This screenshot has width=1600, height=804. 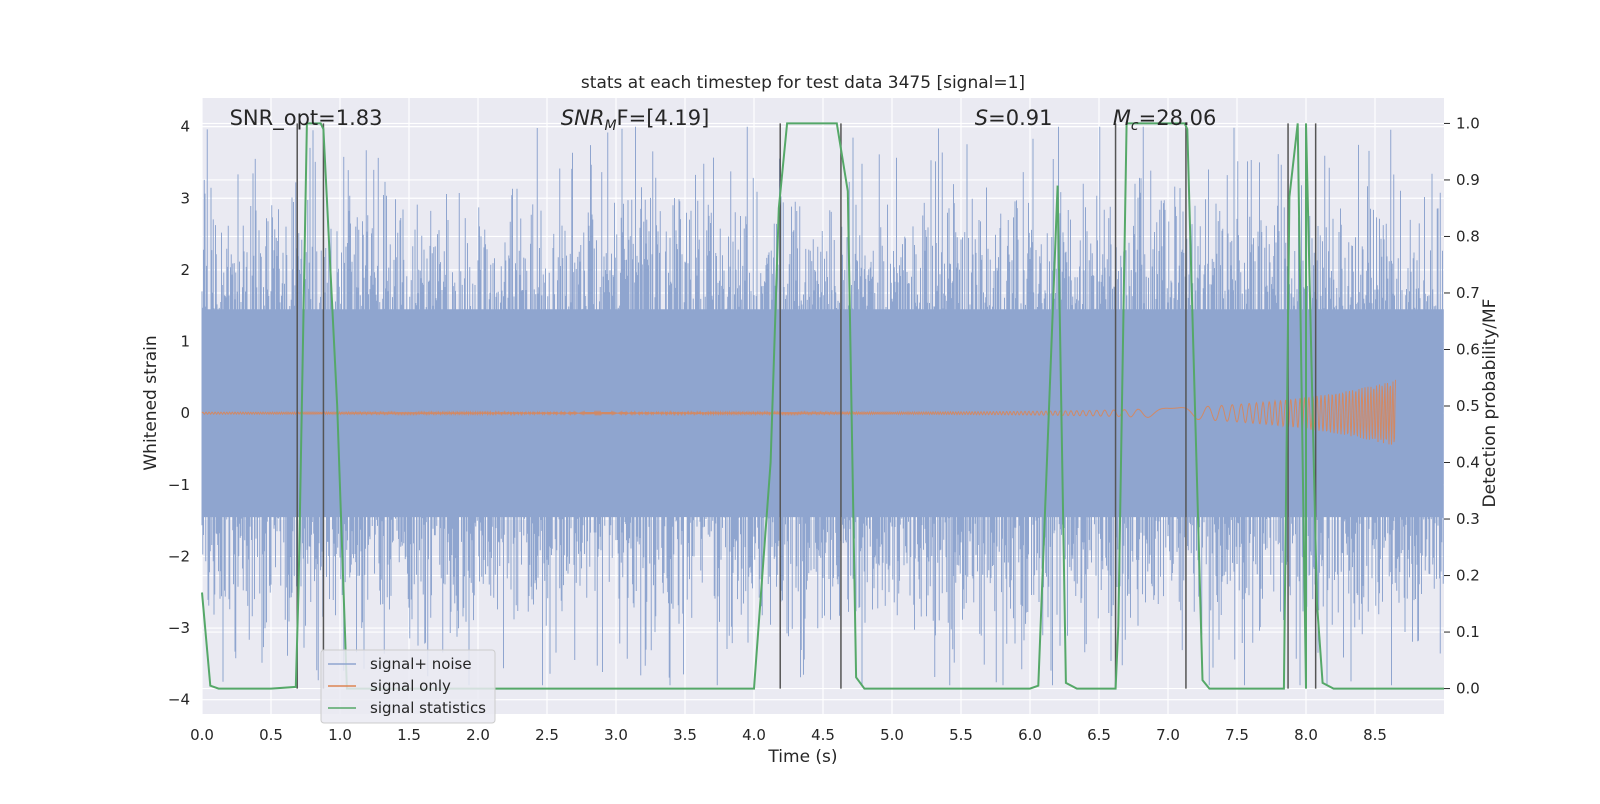 I want to click on y-axis-label-left: Whitened strain, so click(x=151, y=402).